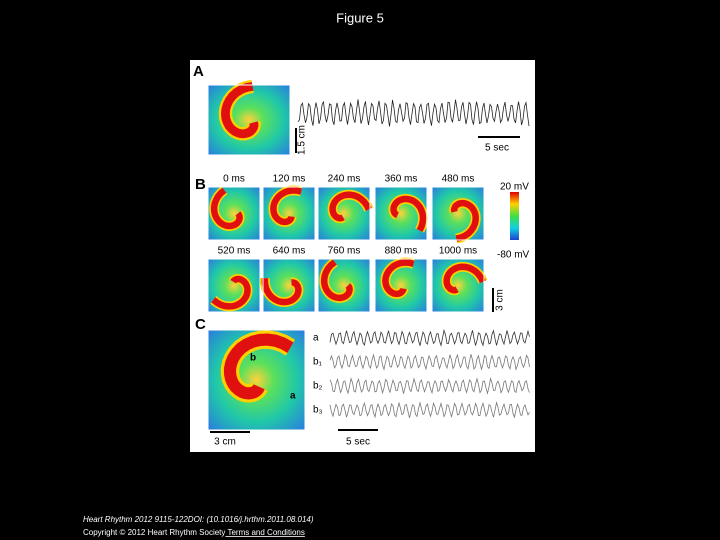 The height and width of the screenshot is (540, 720). Describe the element at coordinates (198, 71) in the screenshot. I see `panel-label: A` at that location.